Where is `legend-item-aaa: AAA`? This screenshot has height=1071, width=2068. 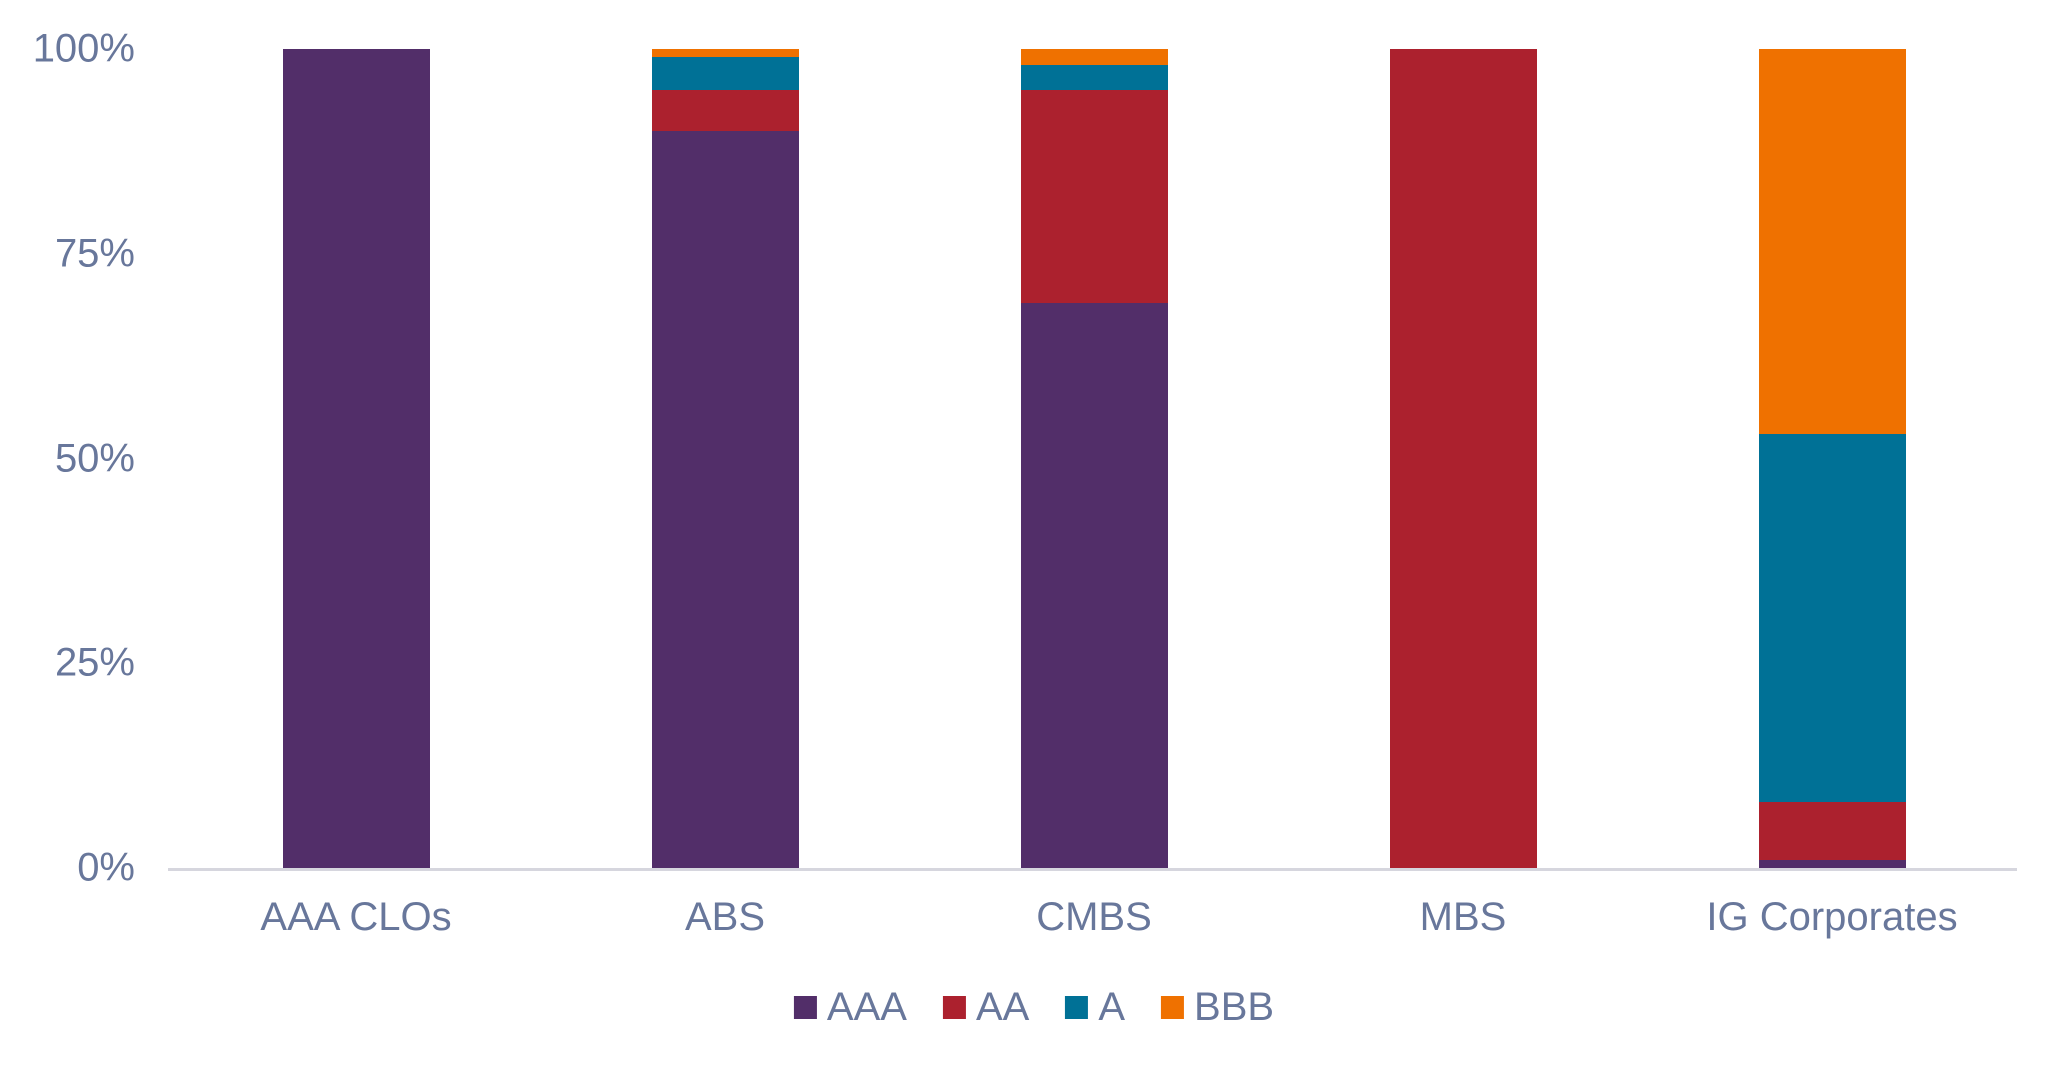 legend-item-aaa: AAA is located at coordinates (850, 1007).